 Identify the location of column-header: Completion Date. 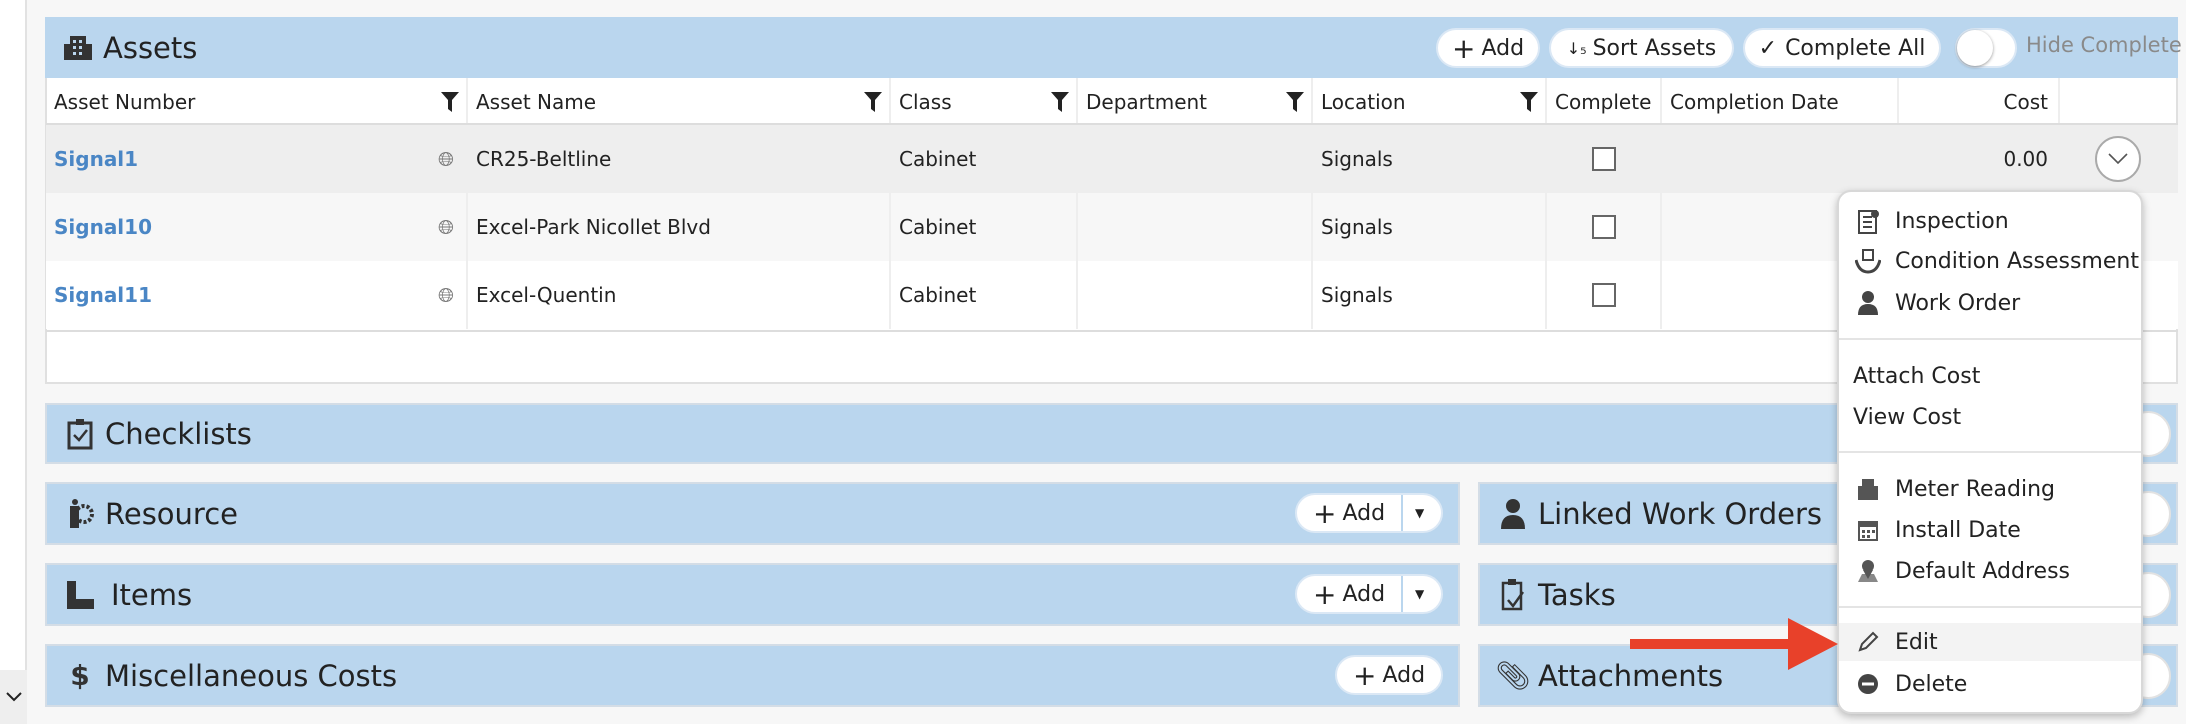
(1780, 101).